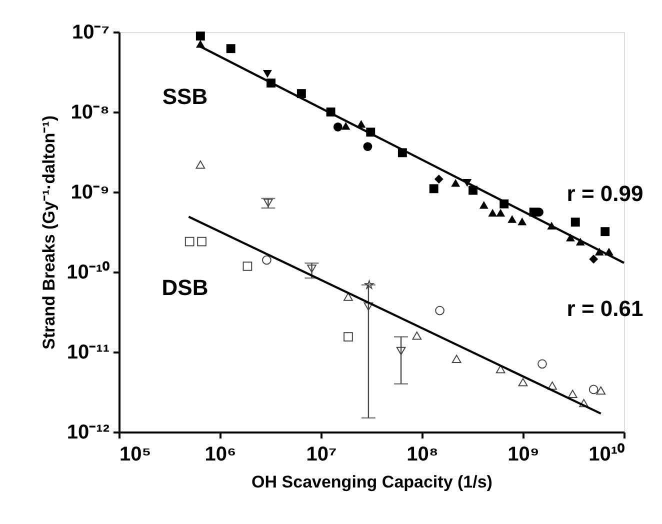 This screenshot has width=662, height=524. What do you see at coordinates (88, 353) in the screenshot?
I see `y-tick-label: 10⁻¹¹` at bounding box center [88, 353].